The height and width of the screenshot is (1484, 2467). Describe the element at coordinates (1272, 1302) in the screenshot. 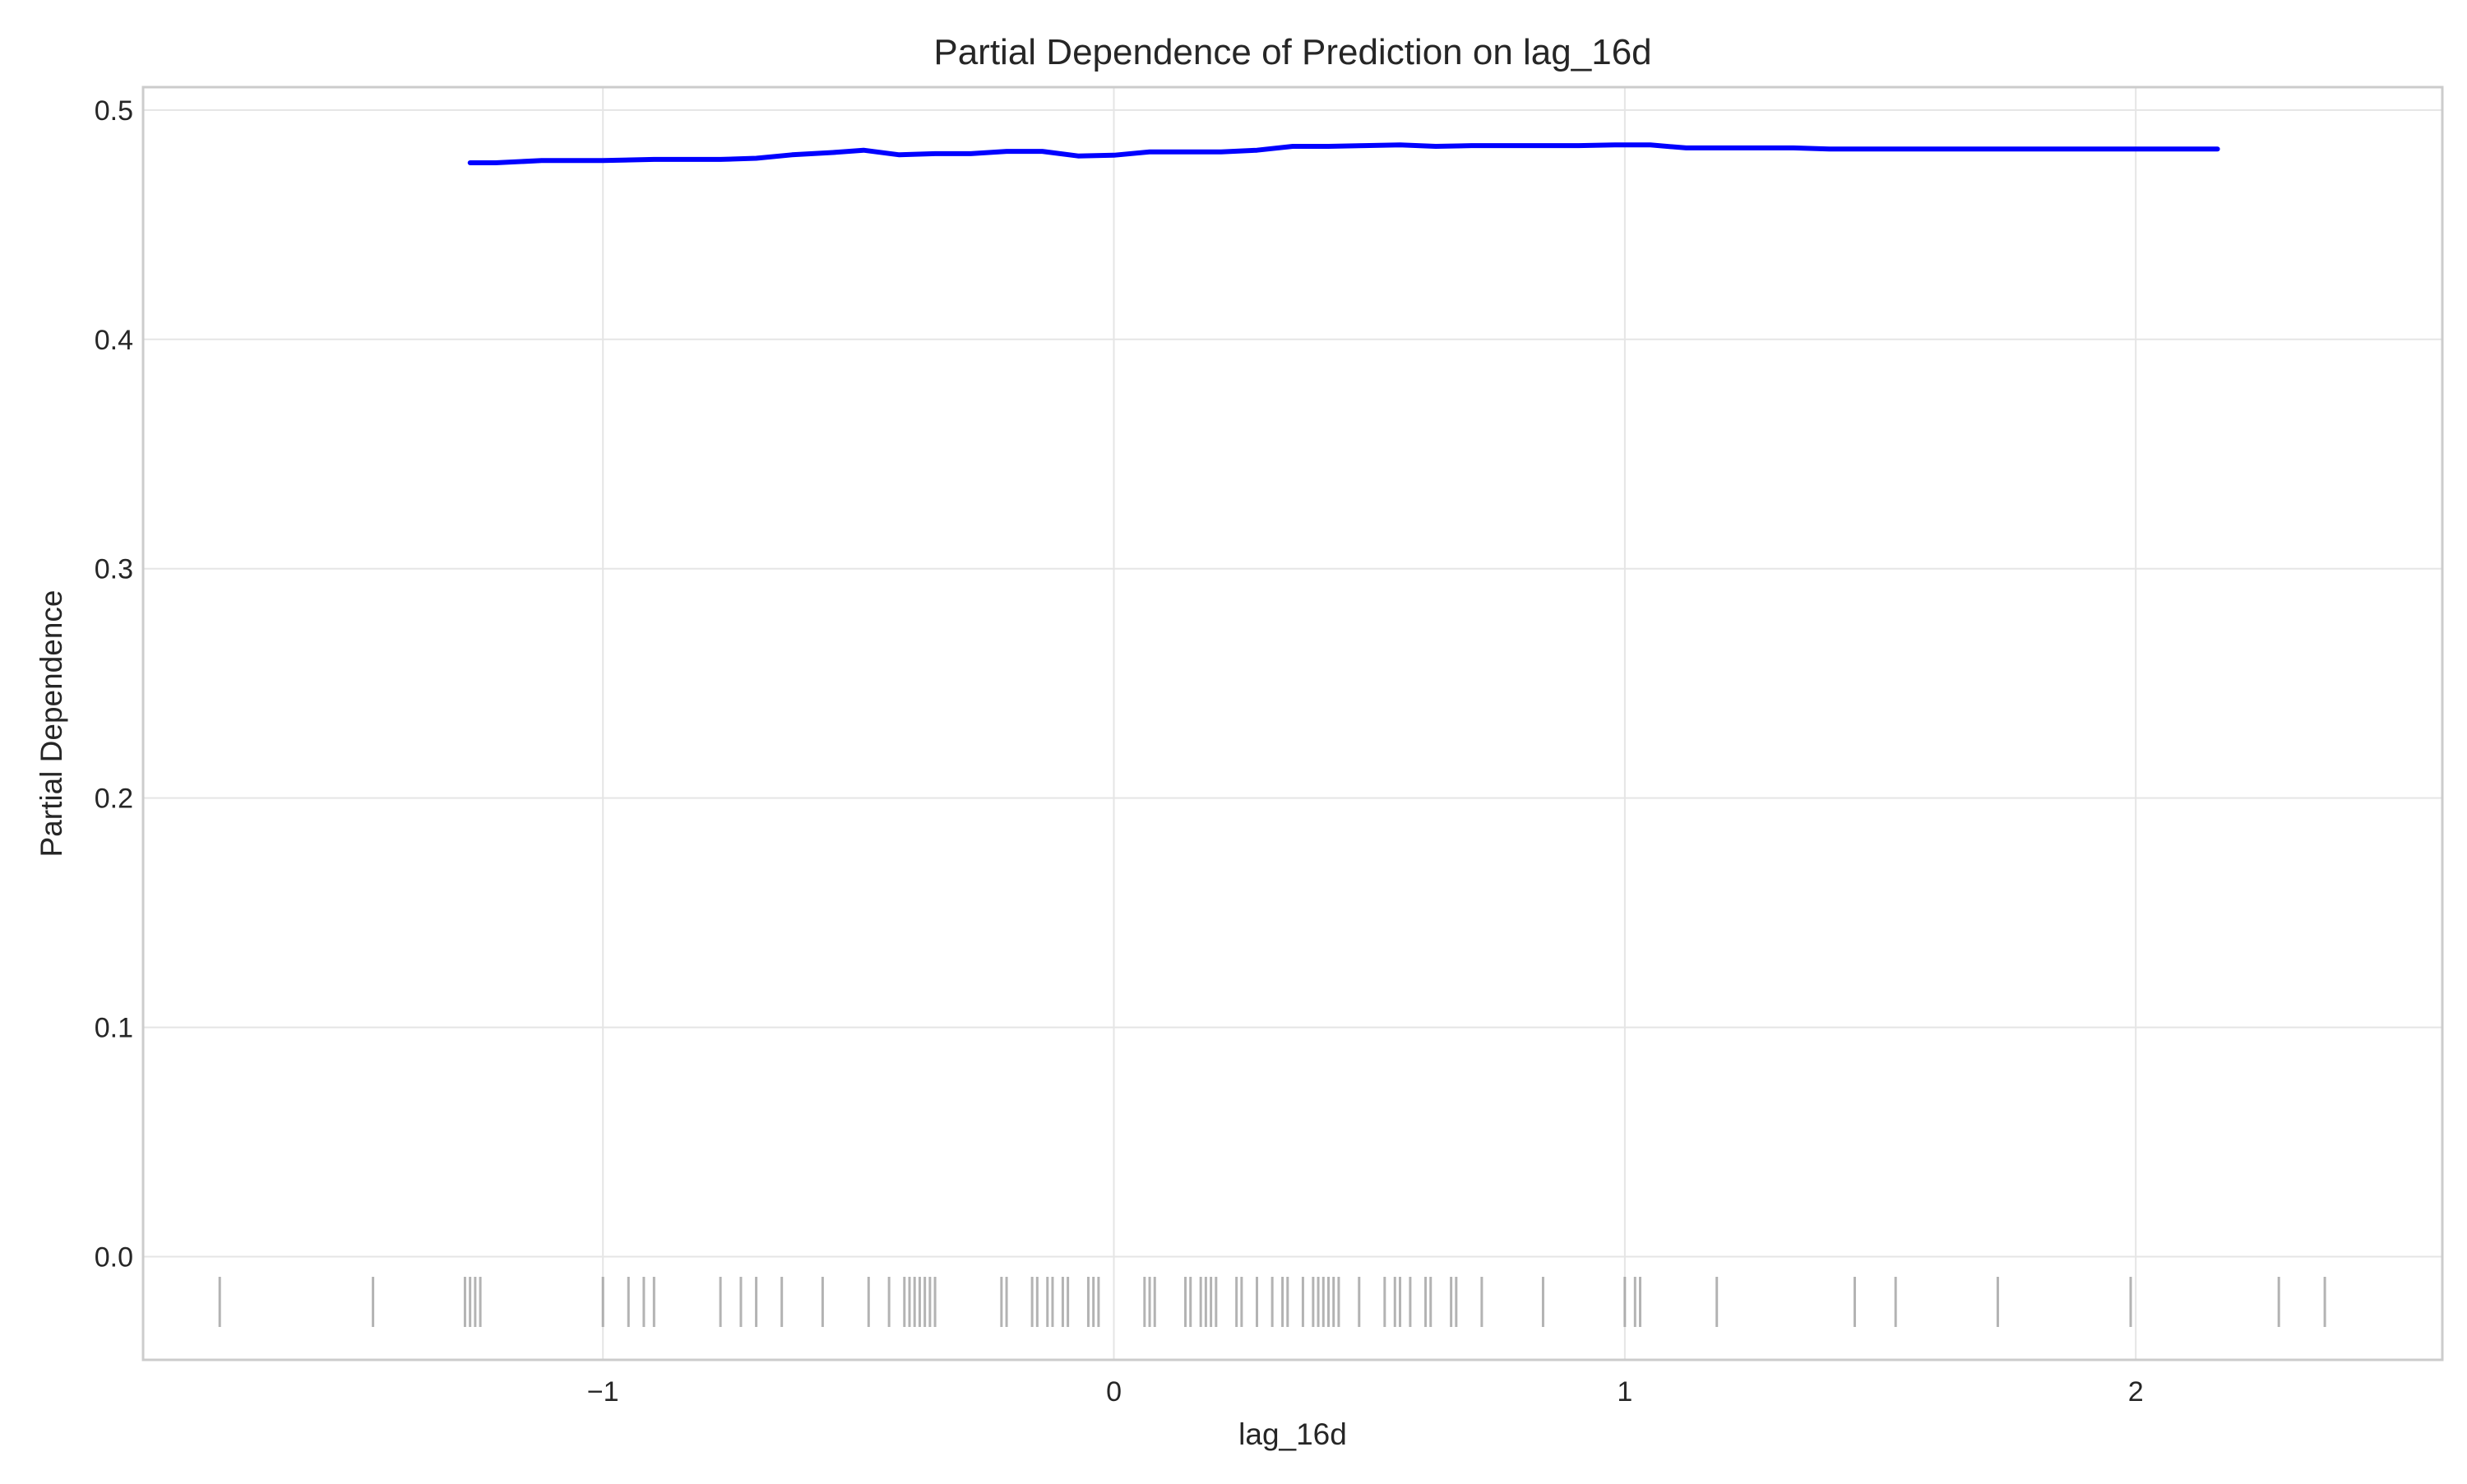

I see `rug-layer` at that location.